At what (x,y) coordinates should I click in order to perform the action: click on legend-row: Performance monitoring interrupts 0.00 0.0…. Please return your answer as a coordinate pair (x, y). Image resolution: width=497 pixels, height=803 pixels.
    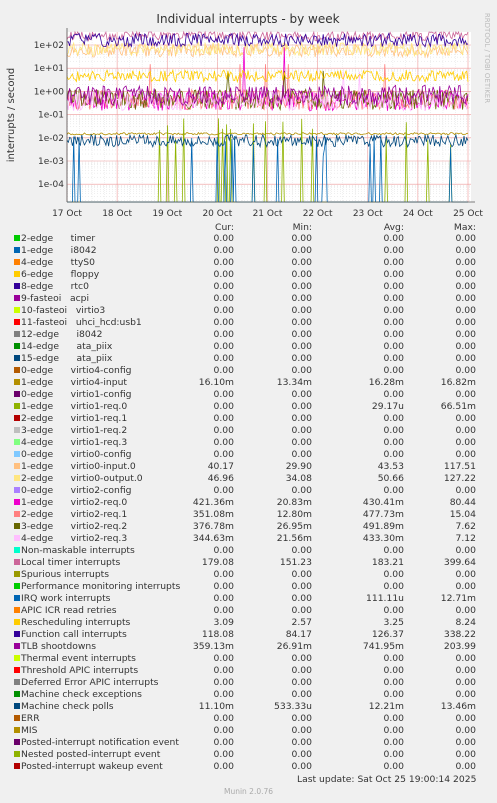
    Looking at the image, I should click on (254, 587).